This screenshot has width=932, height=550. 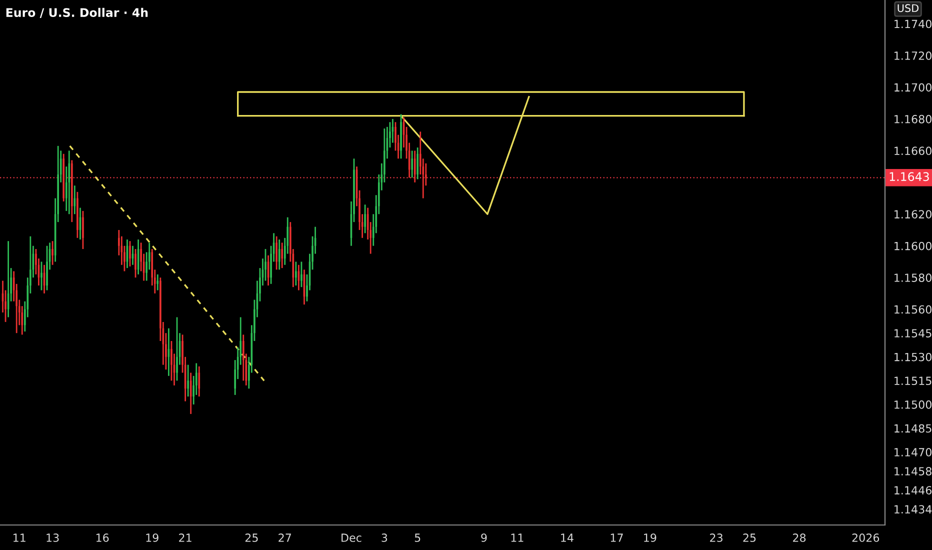 I want to click on y-tick-label: 1.1485, so click(x=913, y=428).